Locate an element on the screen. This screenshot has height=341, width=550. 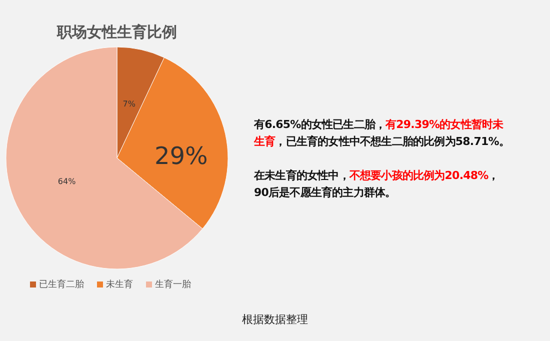
legend-label: 已生育二胎 is located at coordinates (61, 284).